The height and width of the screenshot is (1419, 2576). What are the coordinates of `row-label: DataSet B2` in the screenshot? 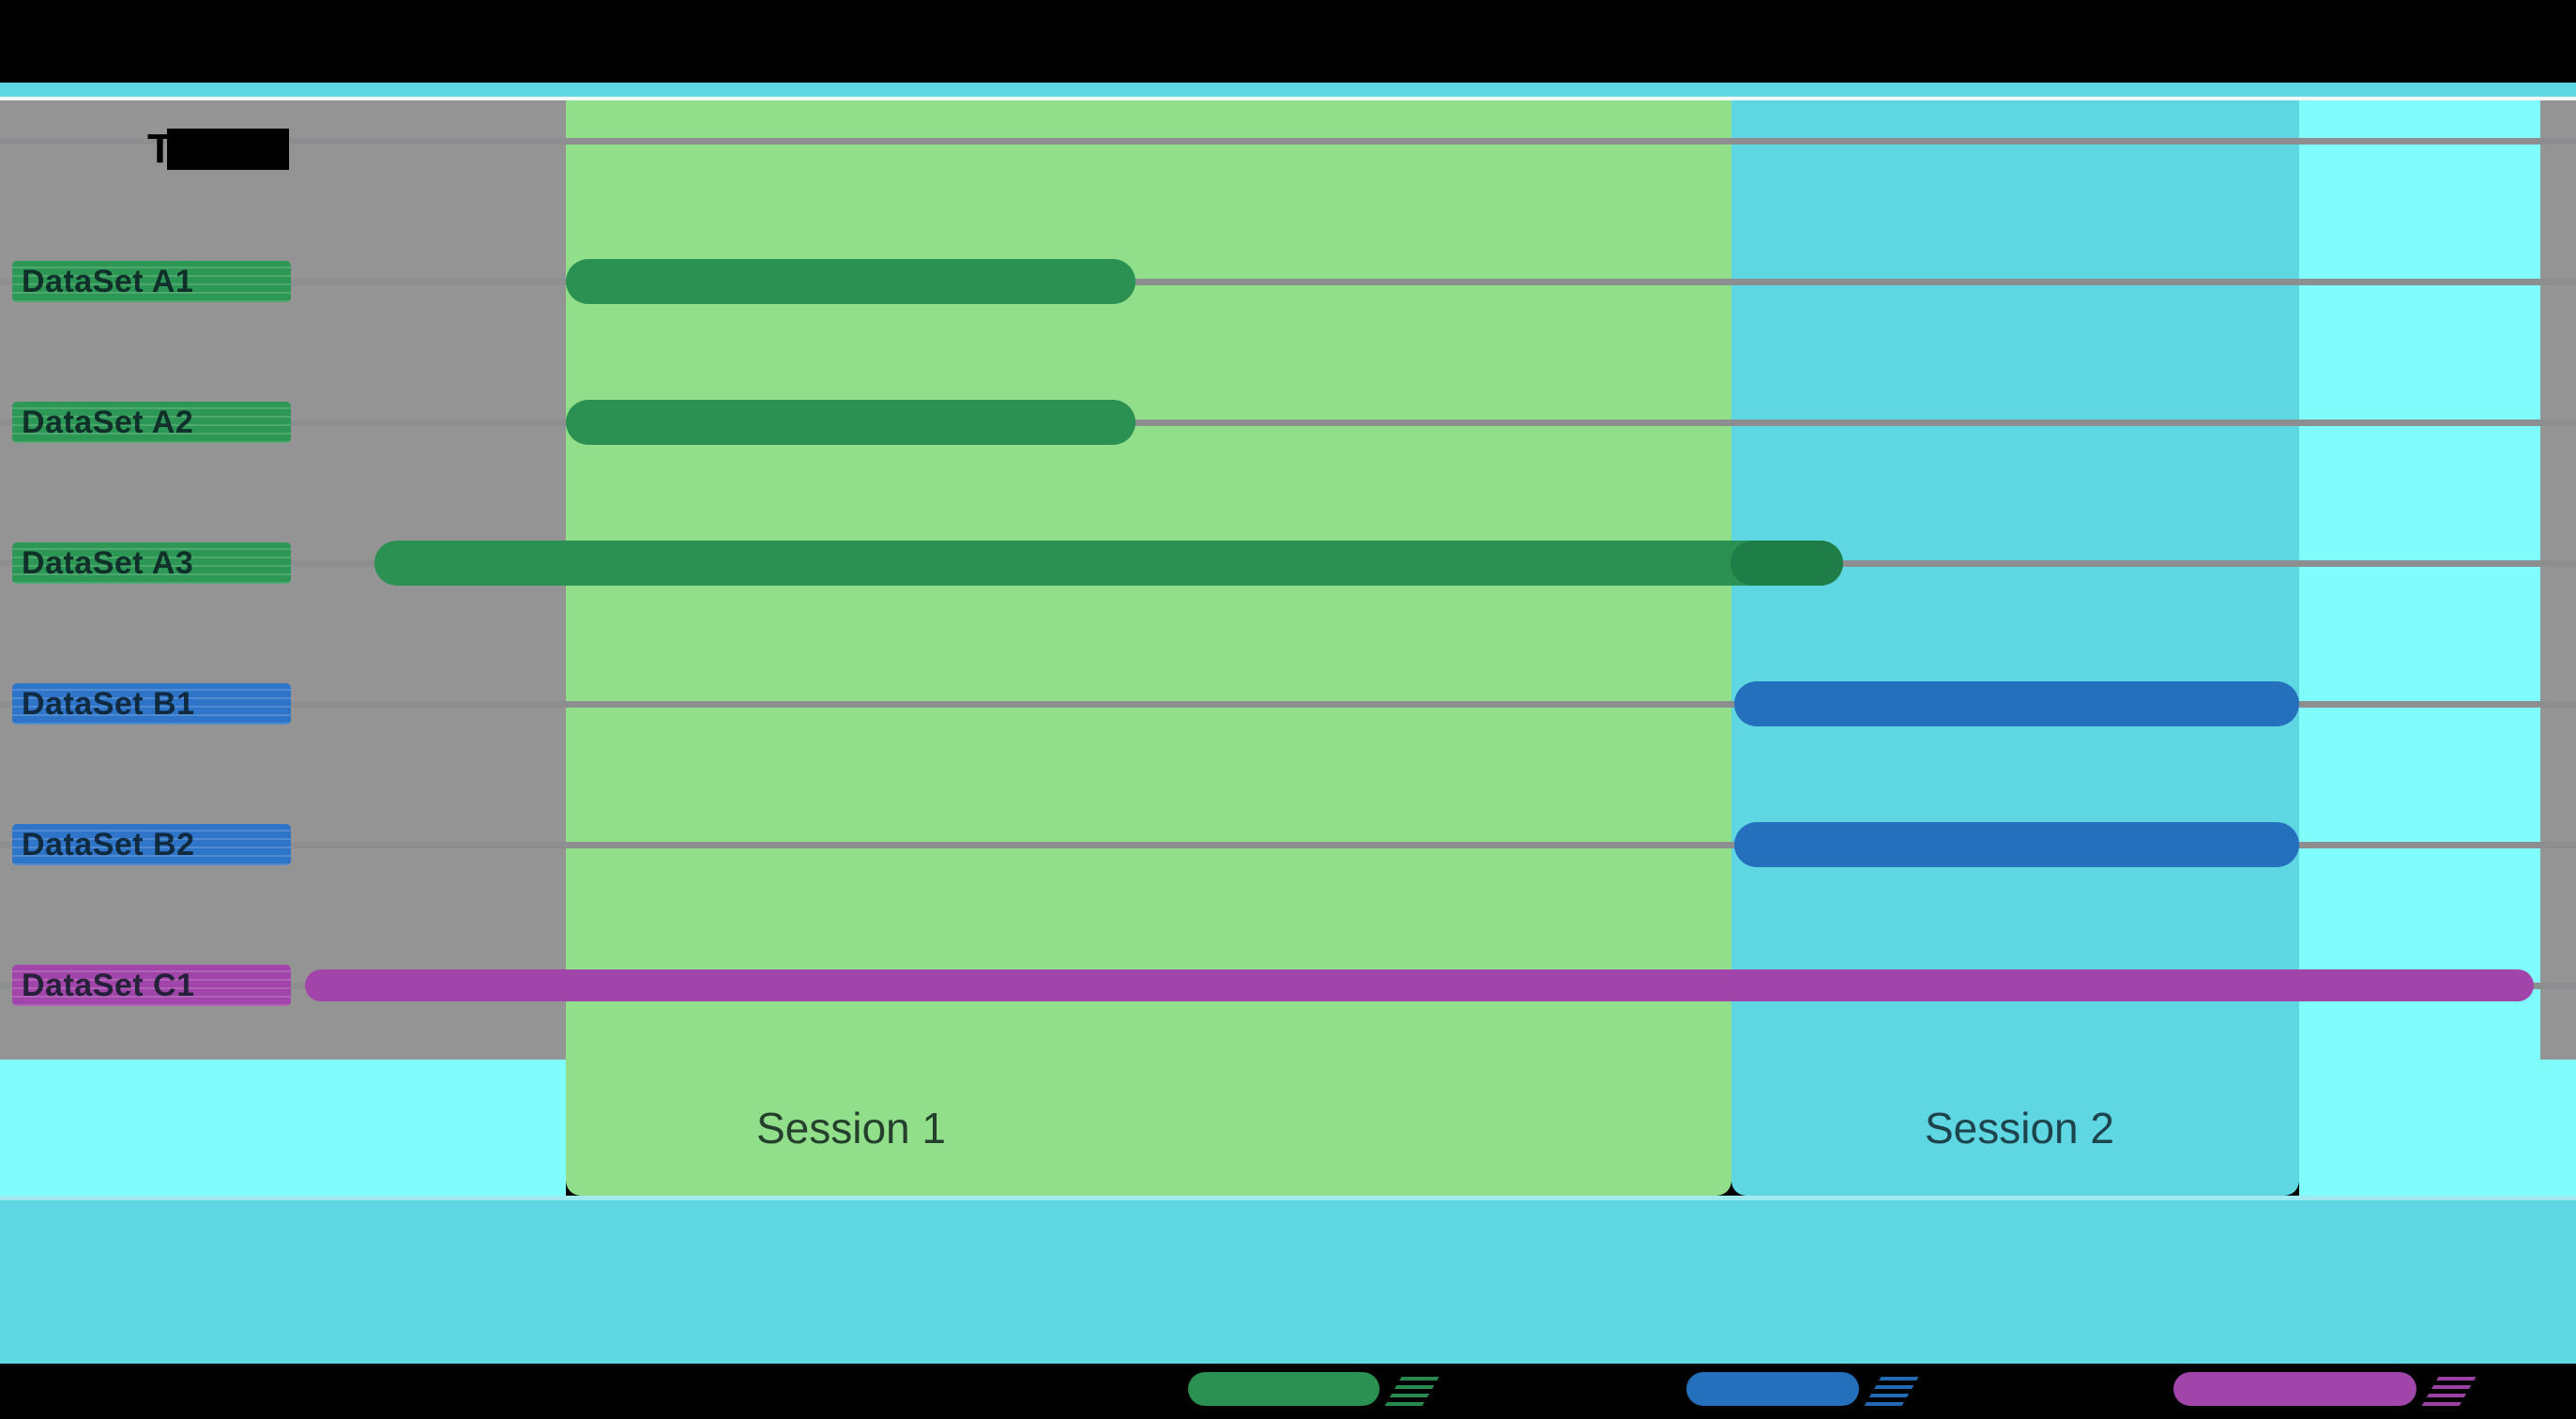 It's located at (151, 845).